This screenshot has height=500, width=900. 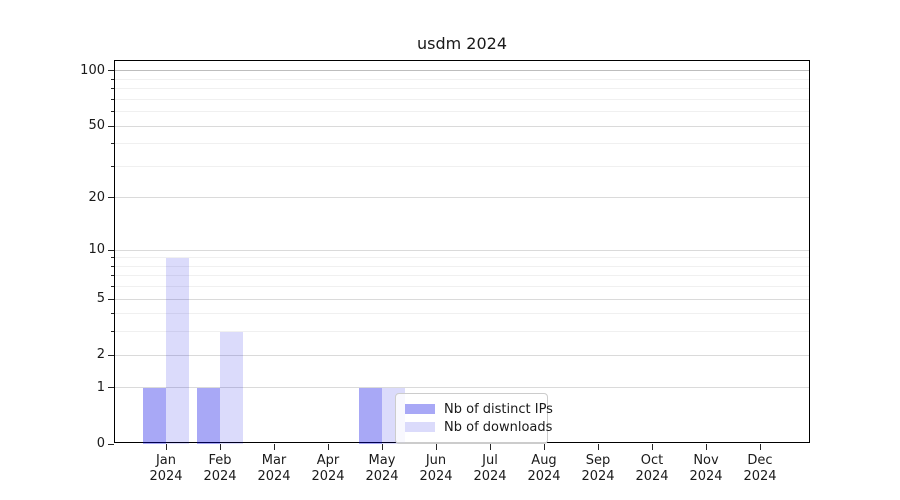 I want to click on legend-swatch-distinct-ips-icon, so click(x=420, y=409).